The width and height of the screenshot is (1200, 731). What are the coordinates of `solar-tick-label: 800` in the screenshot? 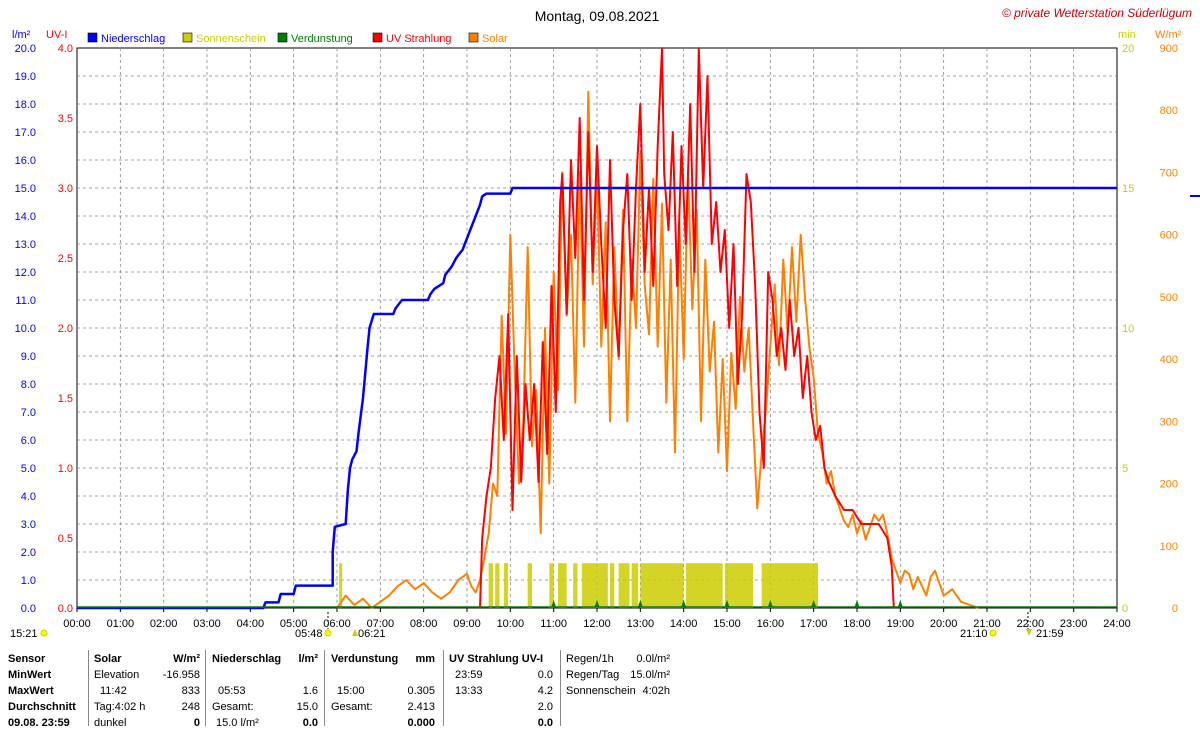 It's located at (1169, 111).